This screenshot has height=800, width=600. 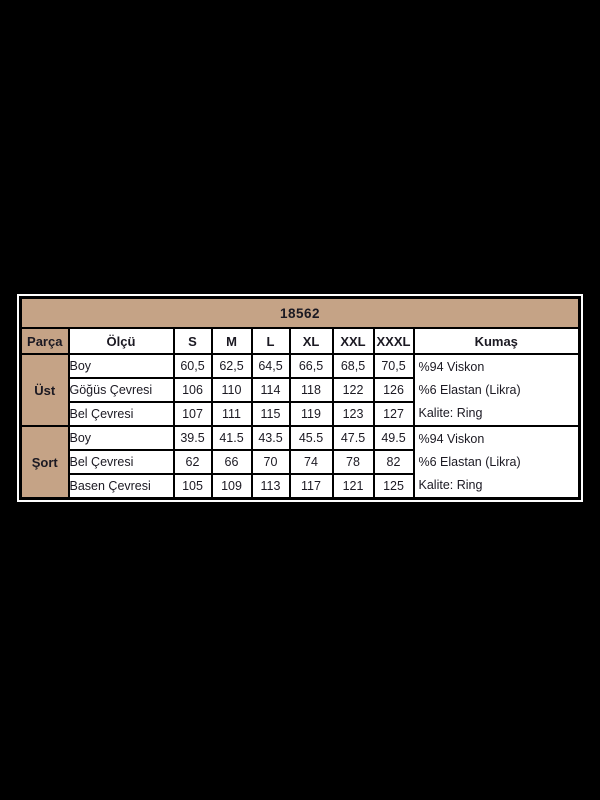 I want to click on measure-value: 127, so click(x=393, y=414).